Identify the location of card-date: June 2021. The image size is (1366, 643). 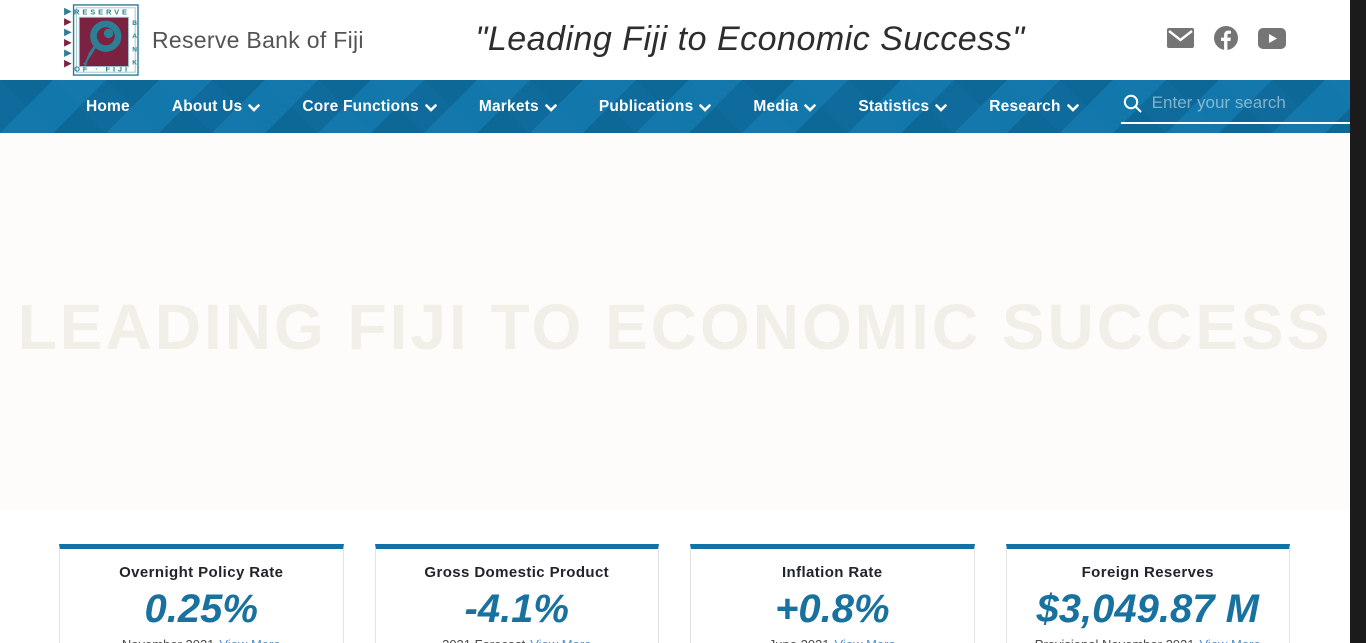
(799, 640).